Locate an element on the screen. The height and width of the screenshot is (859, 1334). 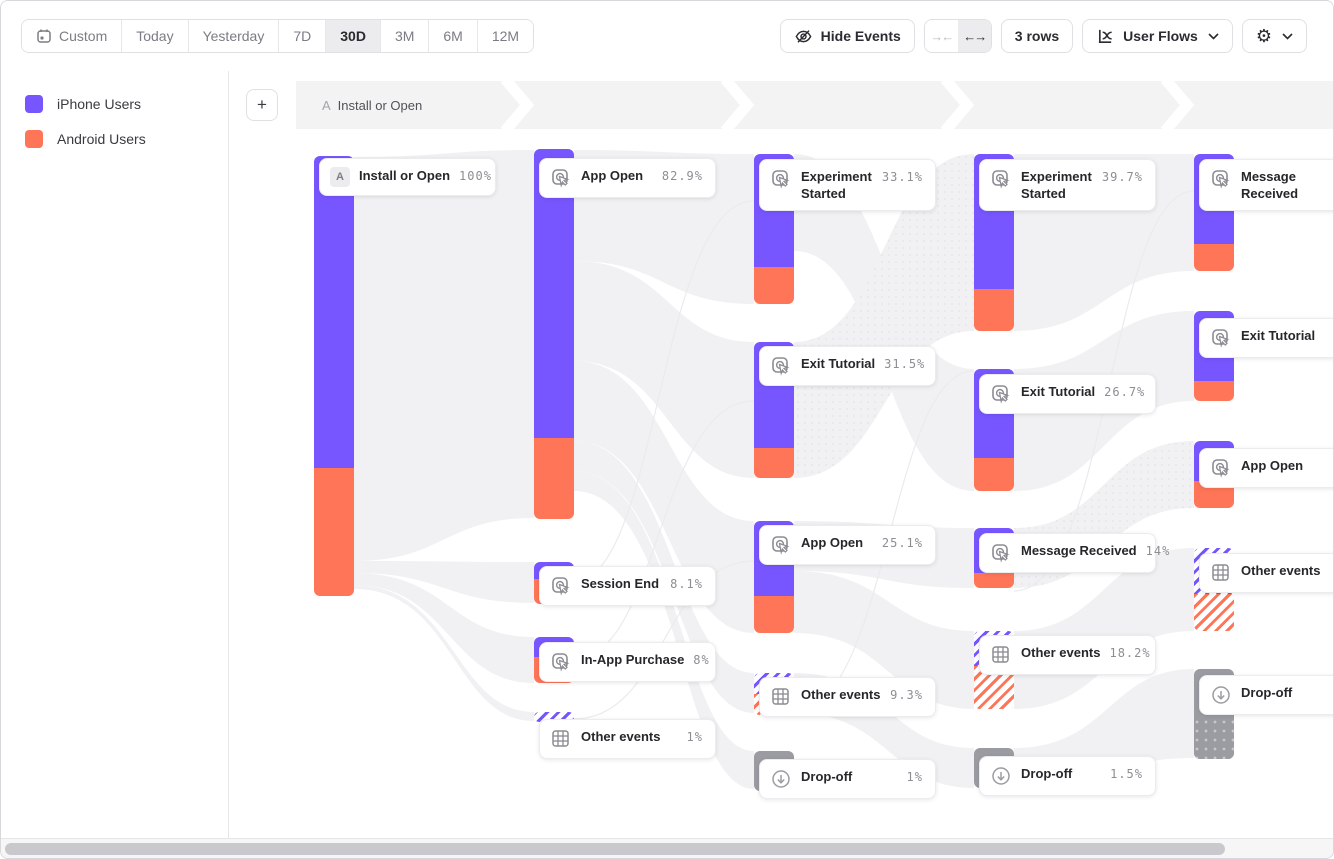
android-users-swatch is located at coordinates (34, 139).